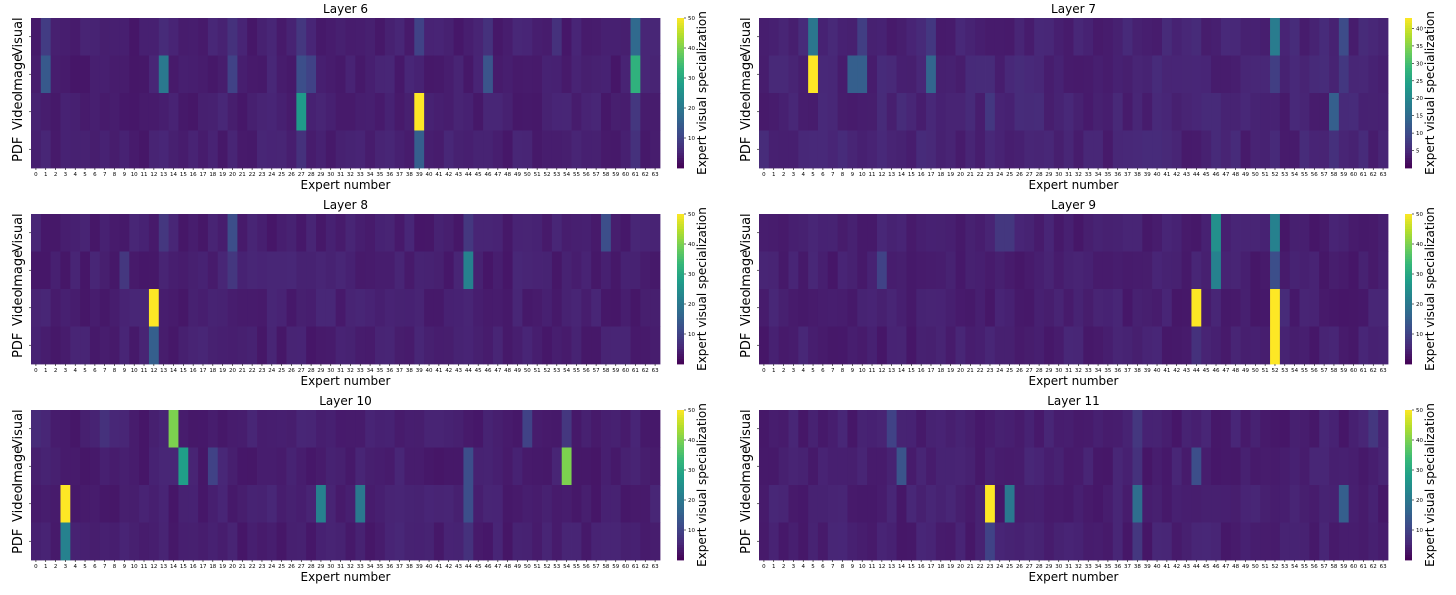  What do you see at coordinates (232, 371) in the screenshot?
I see `x-tick-label: 20` at bounding box center [232, 371].